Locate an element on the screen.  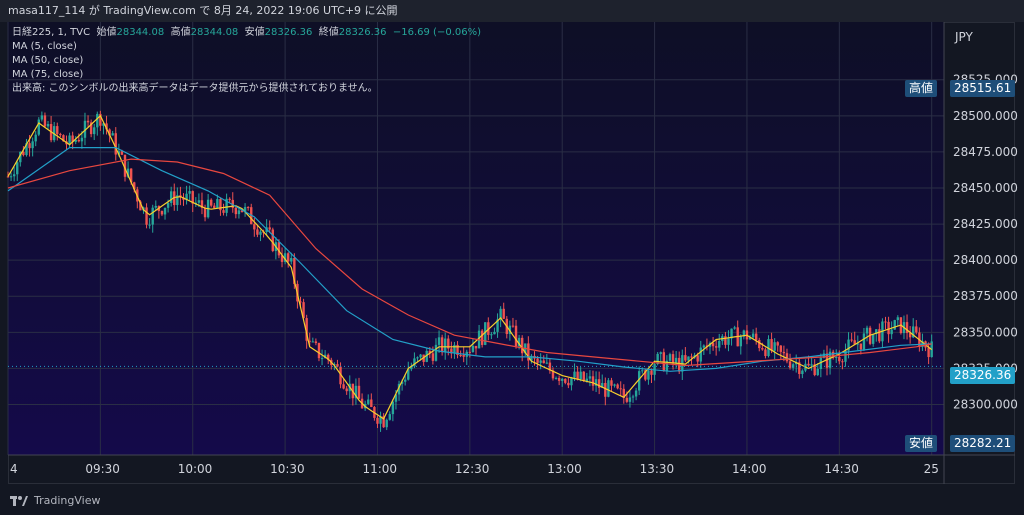
tradingview-brand: TradingView is located at coordinates (55, 500).